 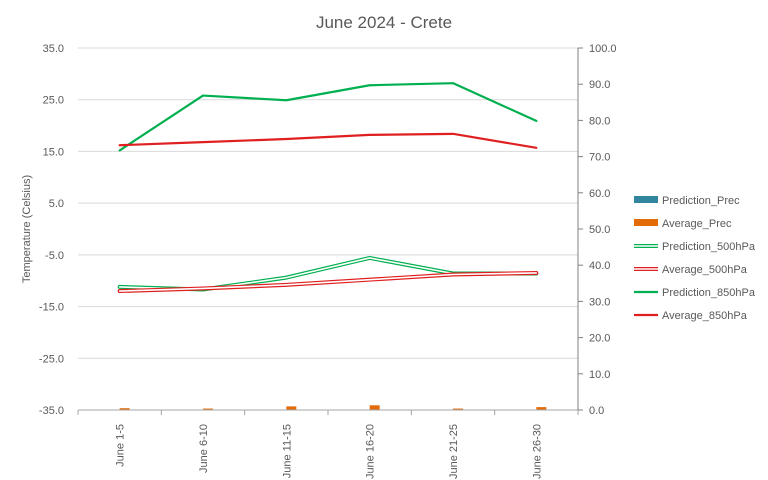 I want to click on y-tick-label: 5.0, so click(x=56, y=204).